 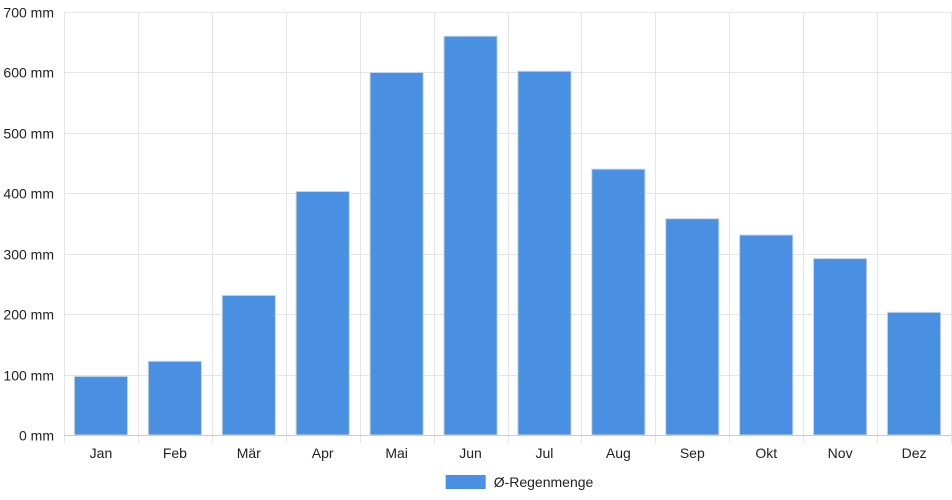 I want to click on y-tick-label: 400 mm, so click(x=28, y=194).